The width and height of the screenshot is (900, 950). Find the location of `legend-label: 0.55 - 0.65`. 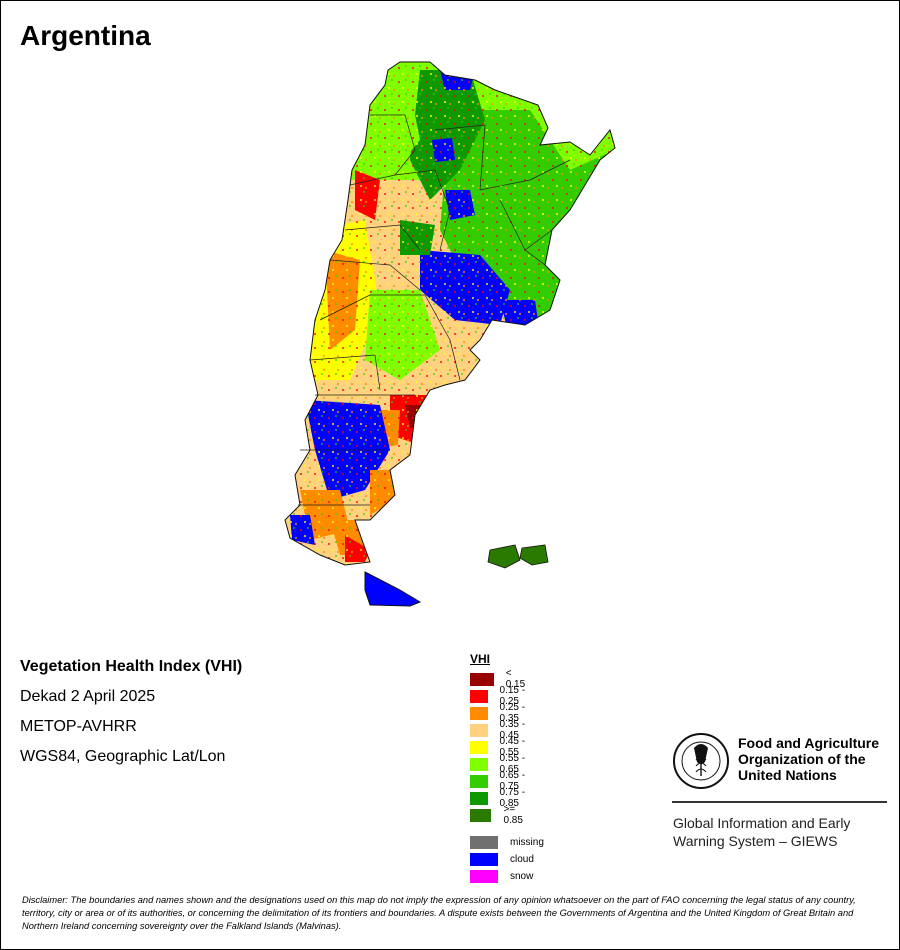

legend-label: 0.55 - 0.65 is located at coordinates (512, 764).